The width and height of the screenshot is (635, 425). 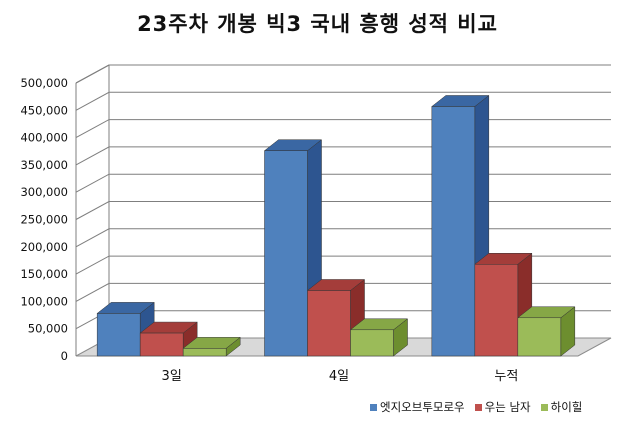 What do you see at coordinates (44, 274) in the screenshot?
I see `y-tick-label: 150,000` at bounding box center [44, 274].